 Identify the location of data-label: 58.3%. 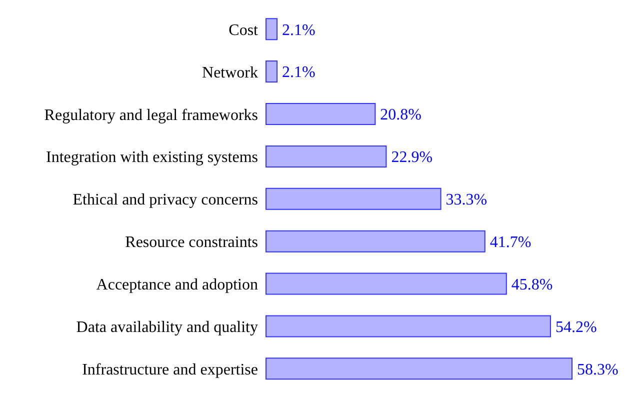
(597, 369).